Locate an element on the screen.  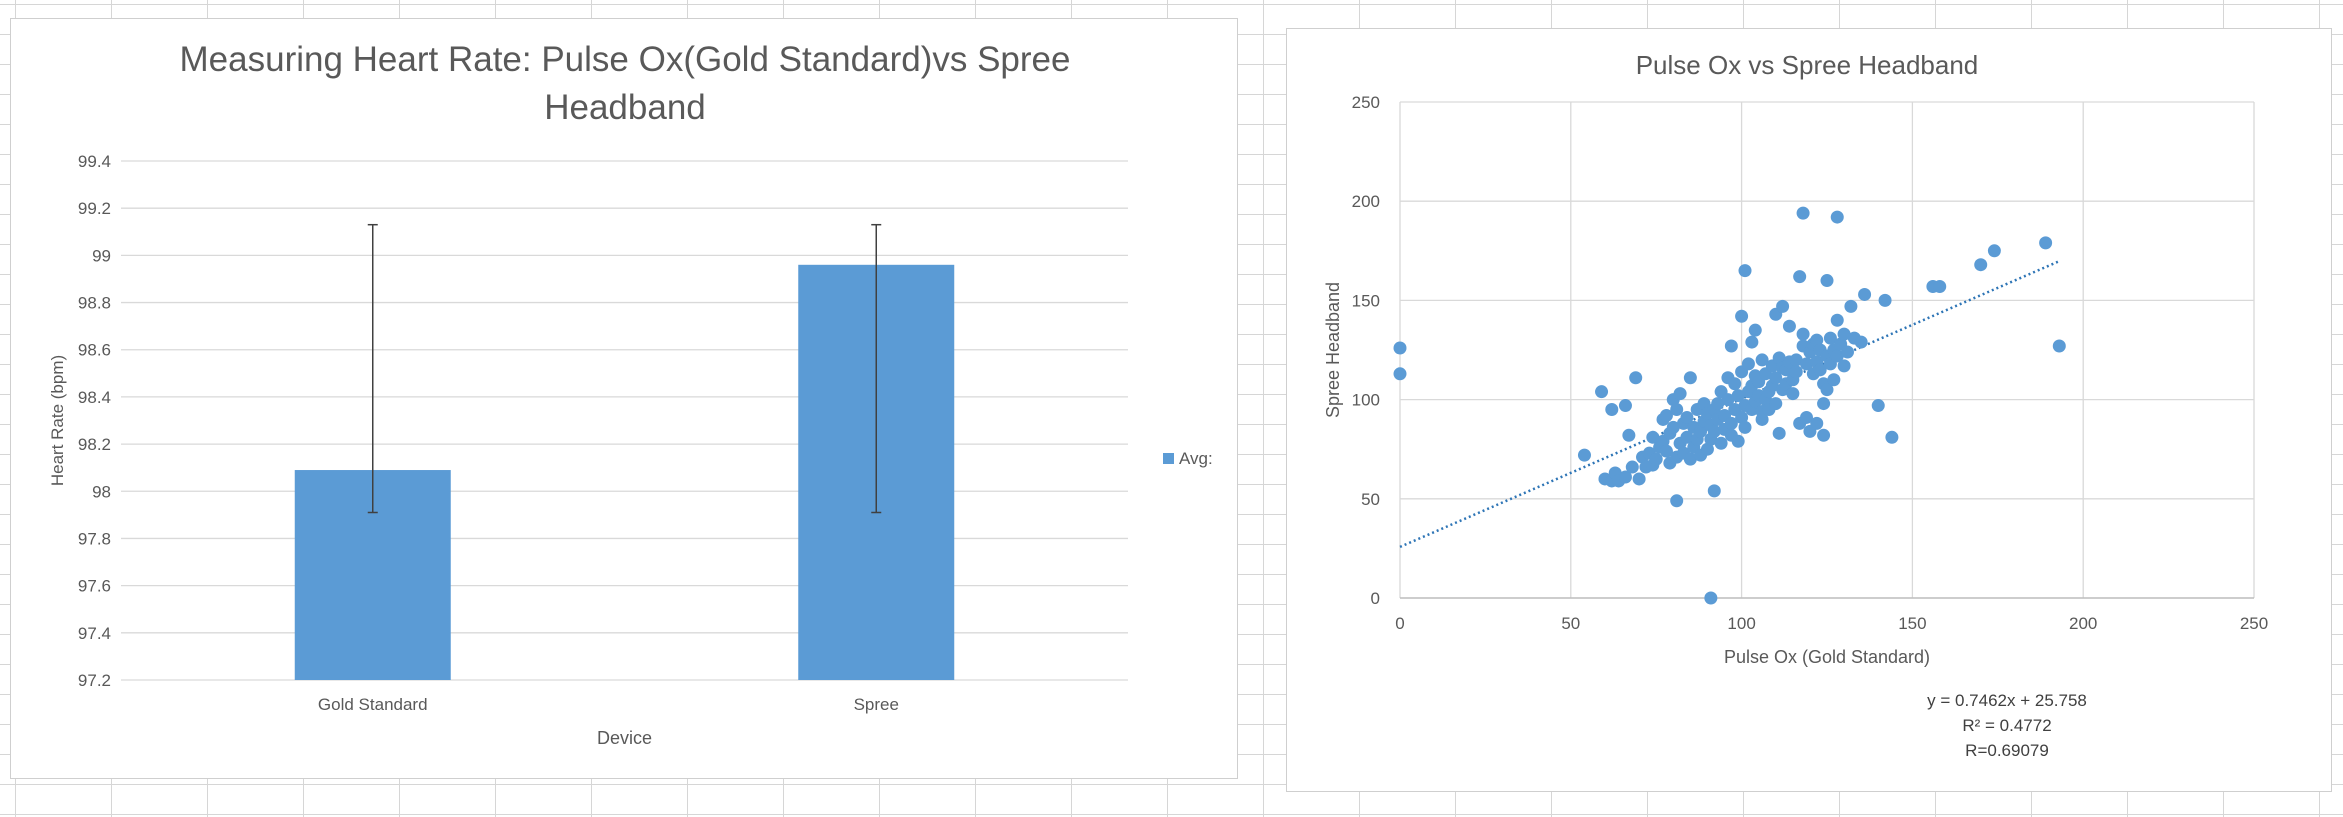
y-tick-label: 150 is located at coordinates (1366, 300).